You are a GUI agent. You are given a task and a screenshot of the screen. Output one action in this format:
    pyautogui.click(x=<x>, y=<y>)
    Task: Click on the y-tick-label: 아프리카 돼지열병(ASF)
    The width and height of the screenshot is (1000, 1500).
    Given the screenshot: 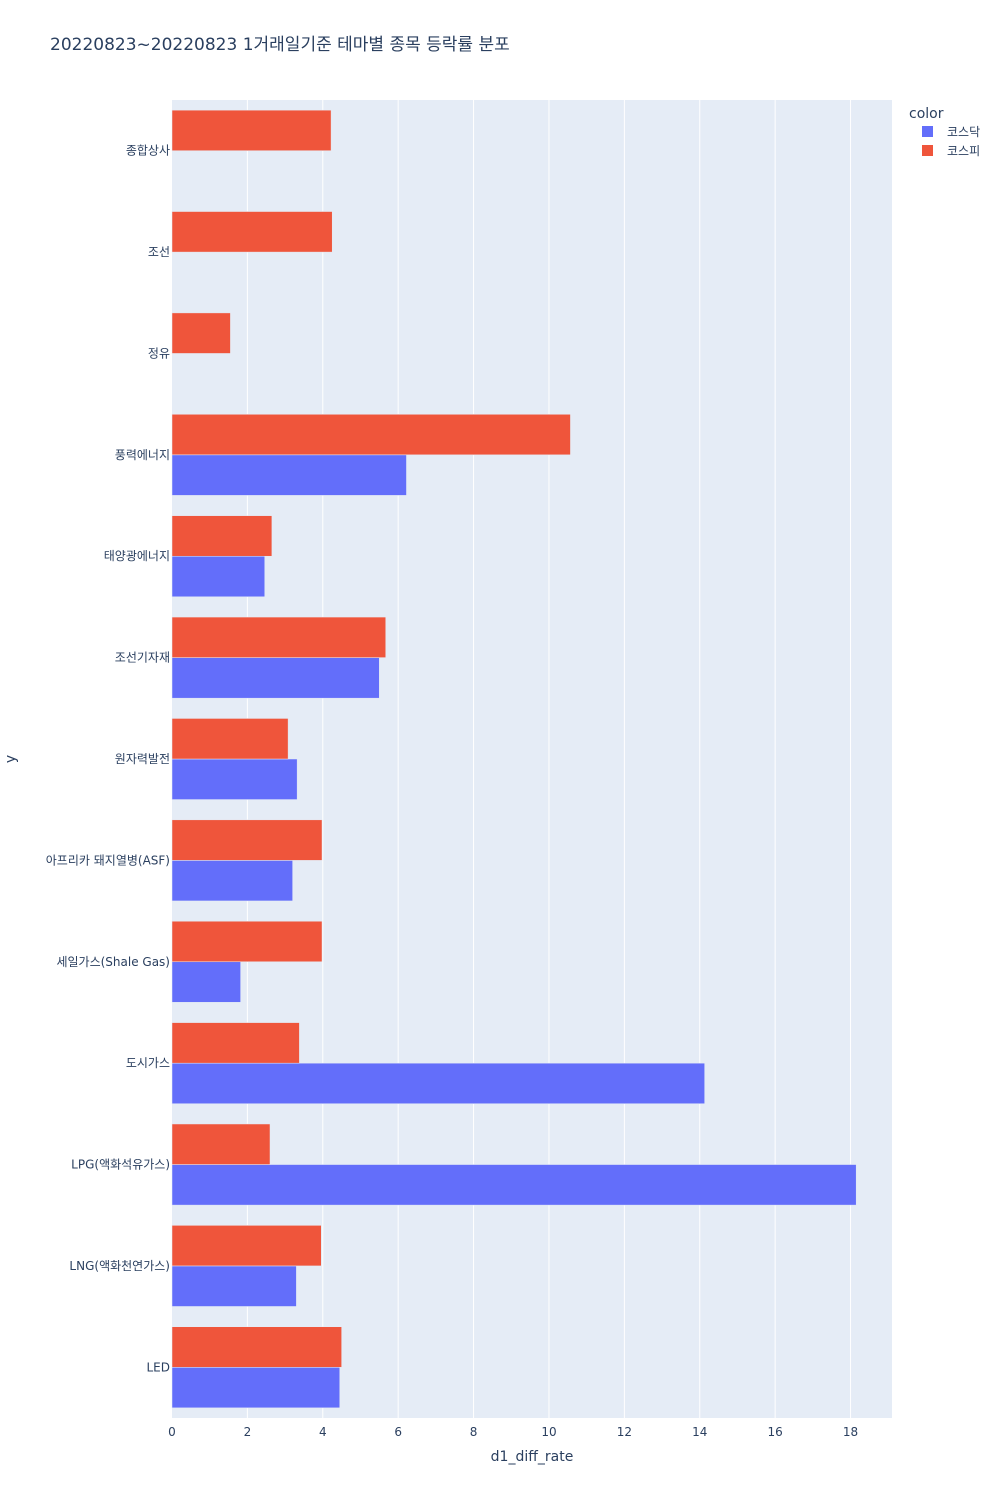 What is the action you would take?
    pyautogui.click(x=108, y=860)
    